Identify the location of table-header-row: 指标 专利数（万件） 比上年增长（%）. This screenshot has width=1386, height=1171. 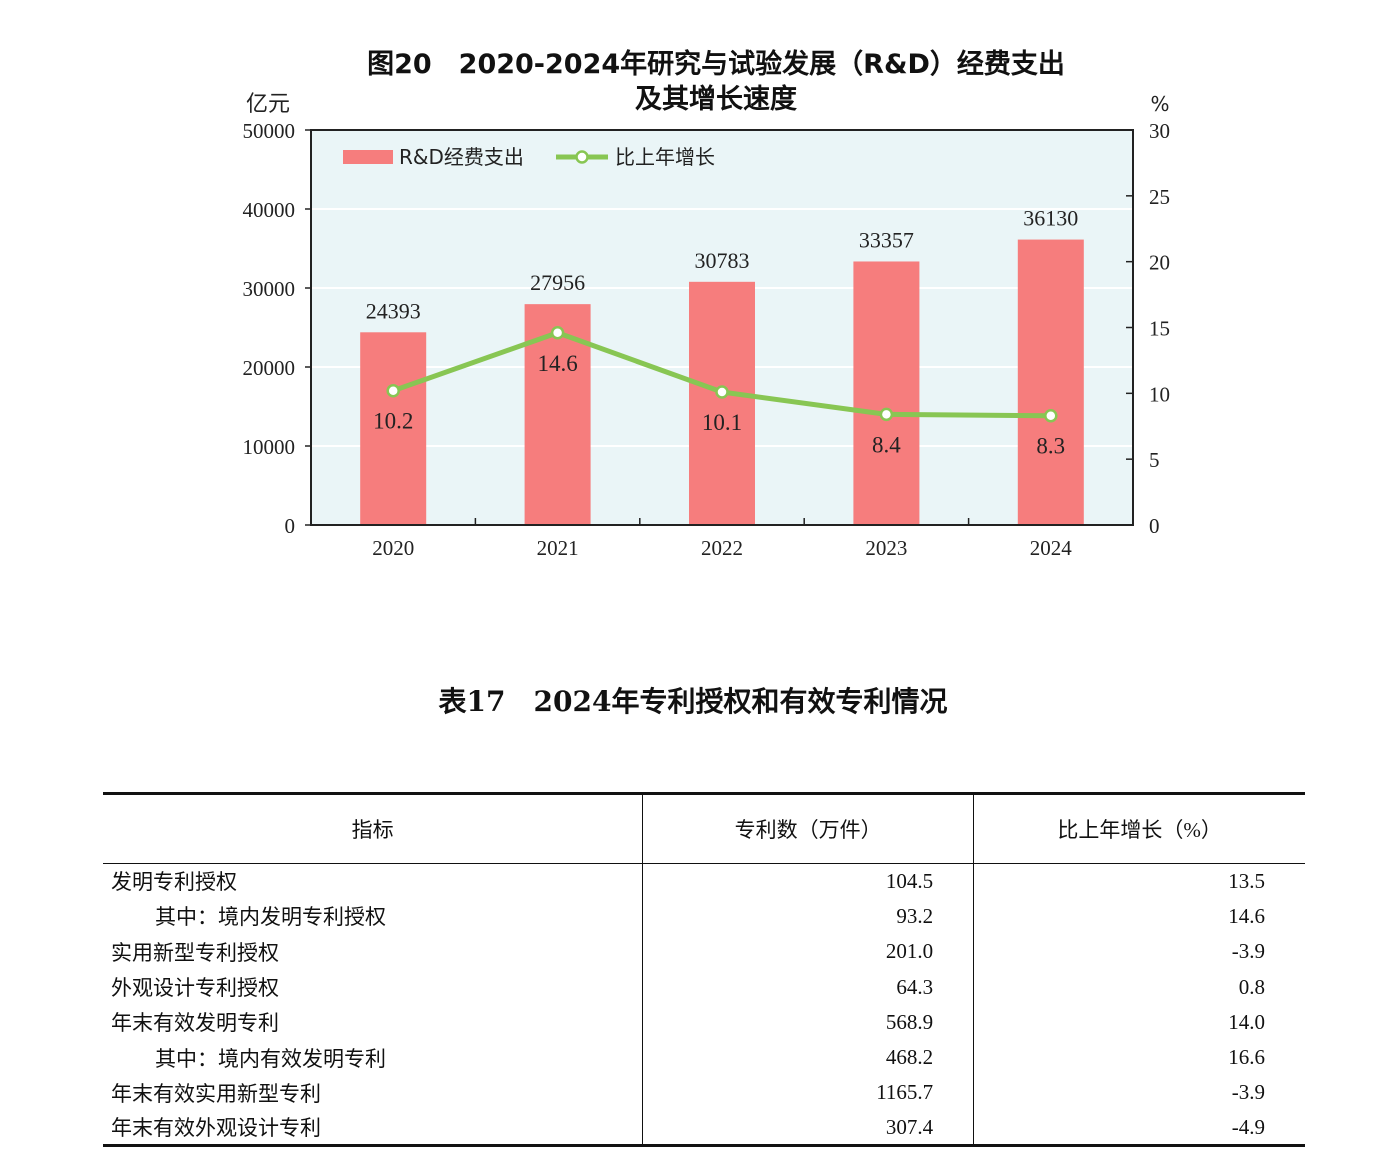
(704, 828).